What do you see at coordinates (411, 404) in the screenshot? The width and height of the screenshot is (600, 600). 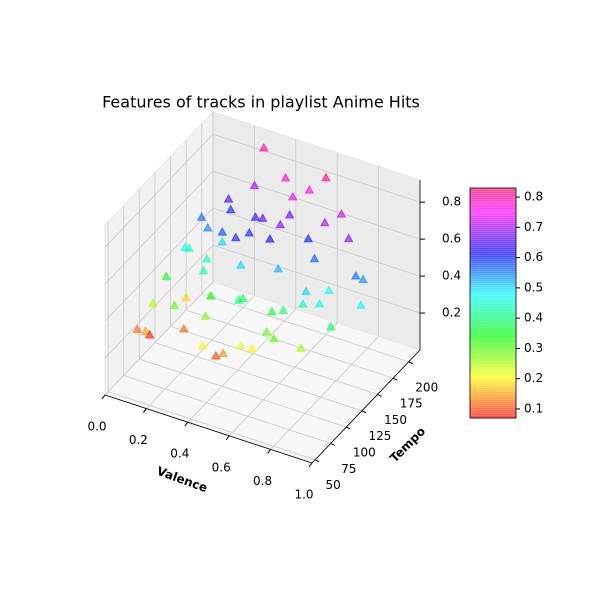 I see `y-tick-label: 175` at bounding box center [411, 404].